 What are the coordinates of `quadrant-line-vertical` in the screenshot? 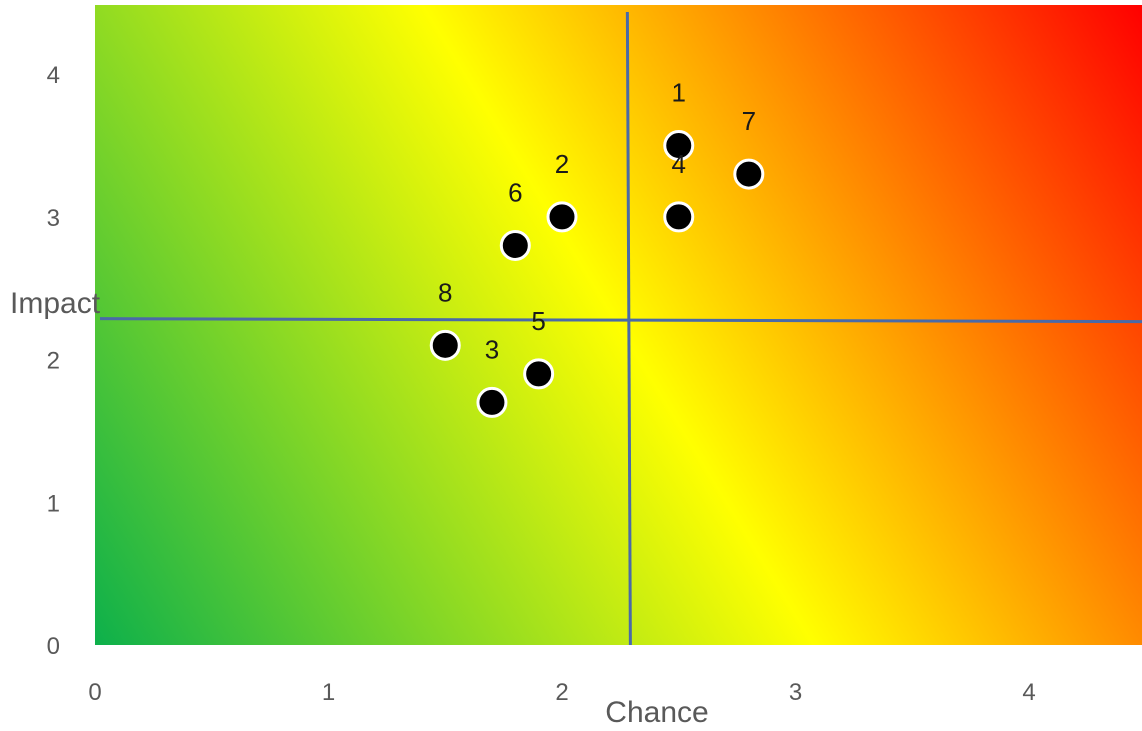 It's located at (628, 328).